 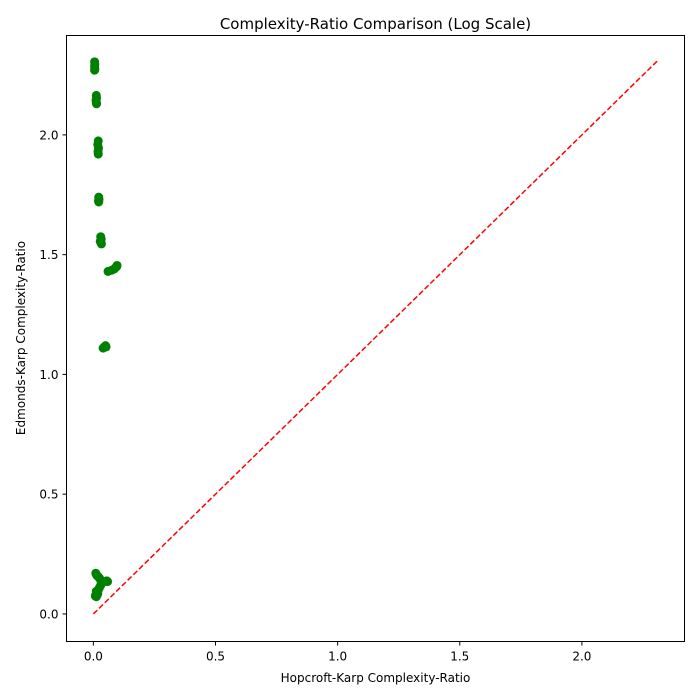 I want to click on data-points, so click(x=106, y=329).